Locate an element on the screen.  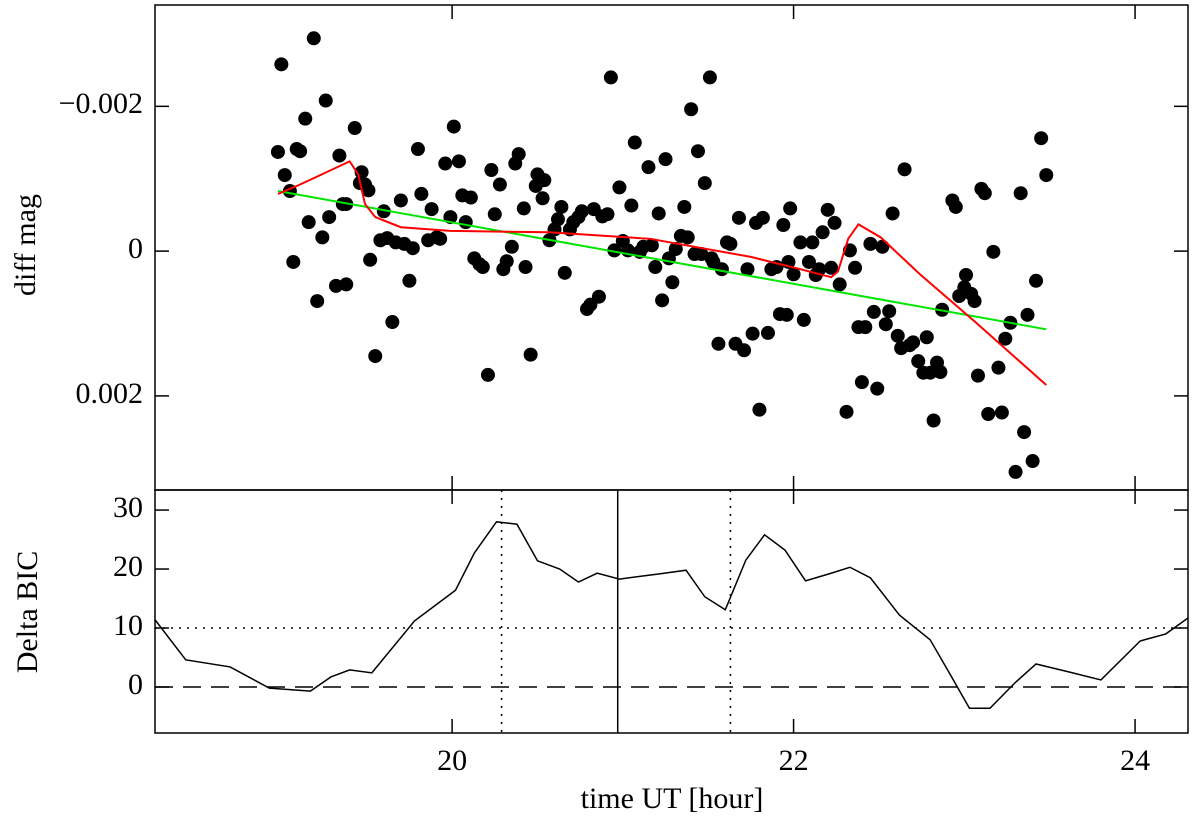
y-axis-label: diff mag is located at coordinates (25, 245).